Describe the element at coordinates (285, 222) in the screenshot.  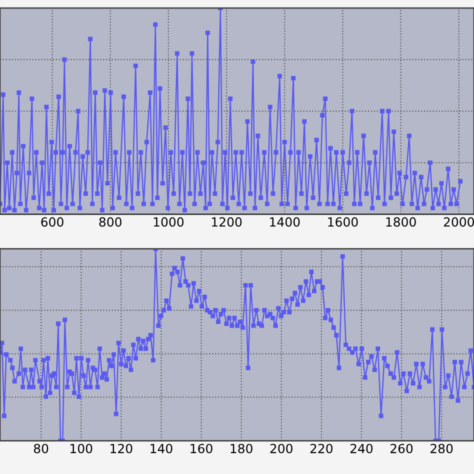
I see `x-tick-label: 1400` at that location.